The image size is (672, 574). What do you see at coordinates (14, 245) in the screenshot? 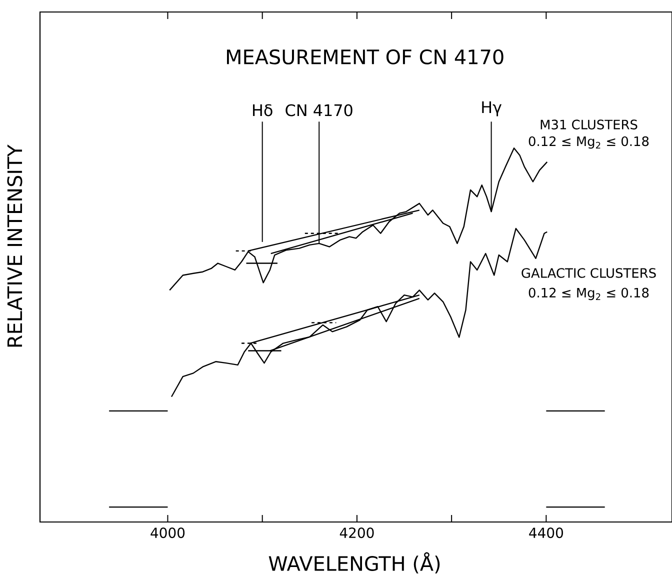
I see `y-axis-title: RELATIVE INTENSITY` at bounding box center [14, 245].